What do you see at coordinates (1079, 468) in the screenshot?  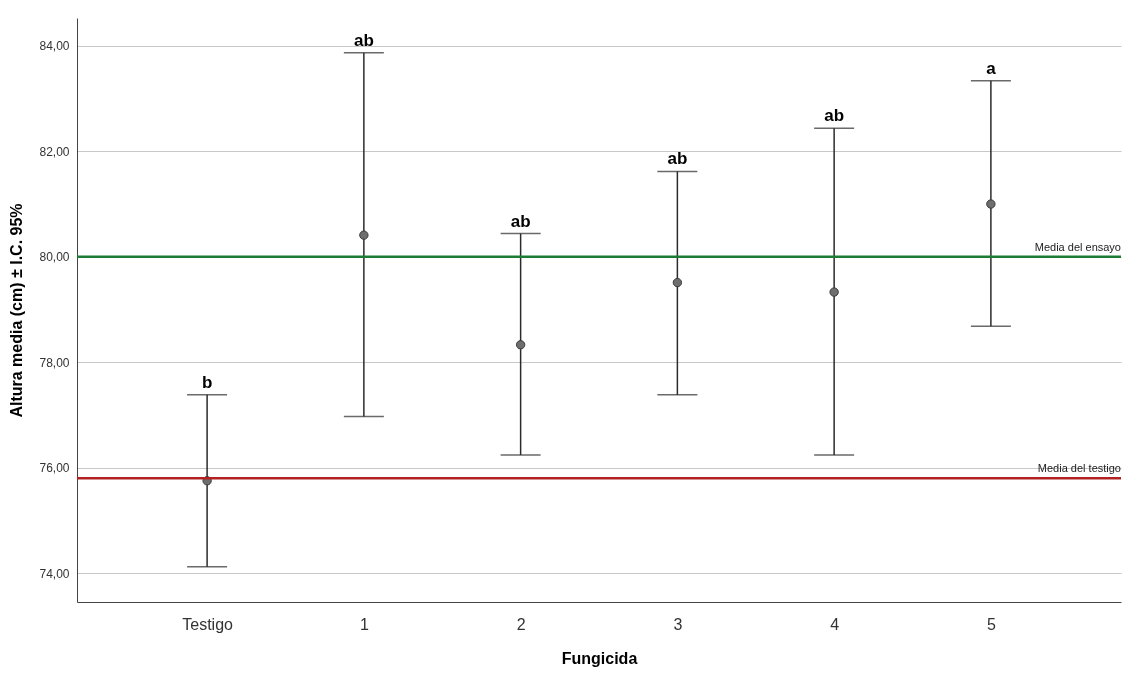 I see `ref-line-label: Media del testigo` at bounding box center [1079, 468].